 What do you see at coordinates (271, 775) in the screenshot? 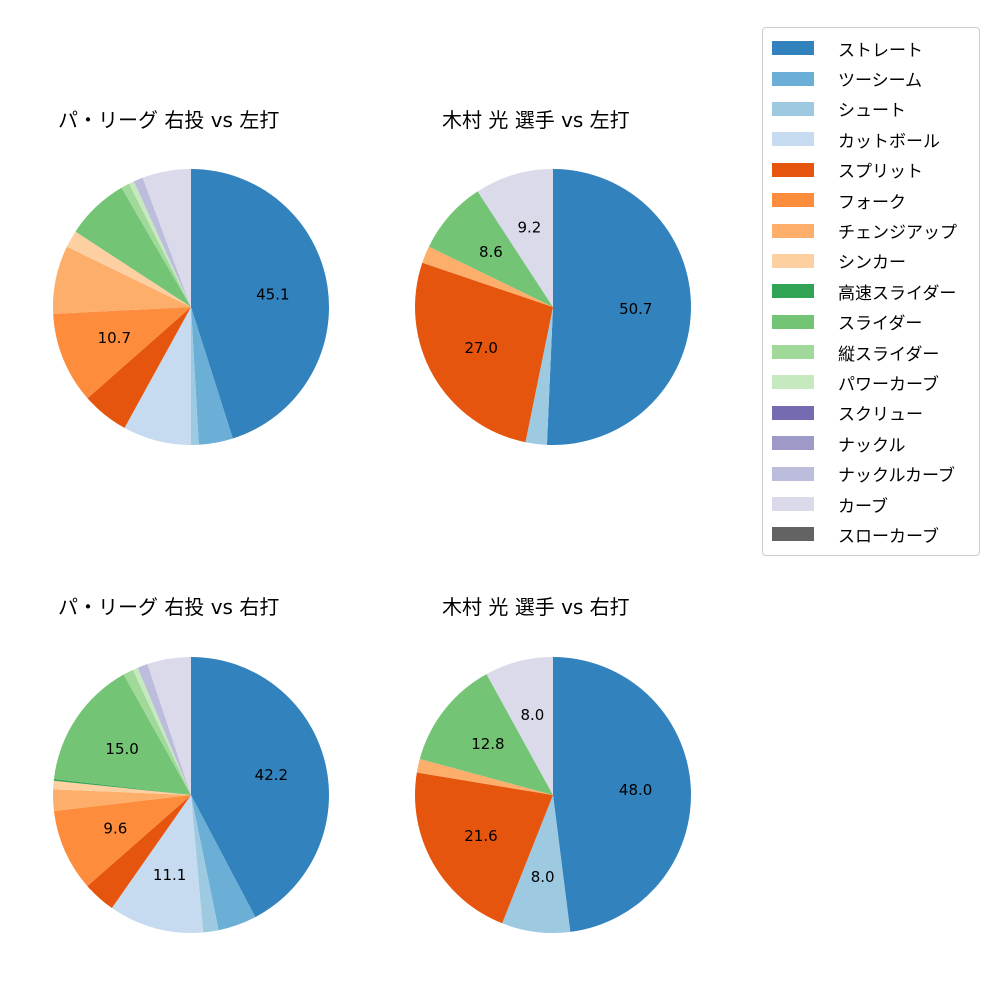
I see `slice-value-label: 42.2` at bounding box center [271, 775].